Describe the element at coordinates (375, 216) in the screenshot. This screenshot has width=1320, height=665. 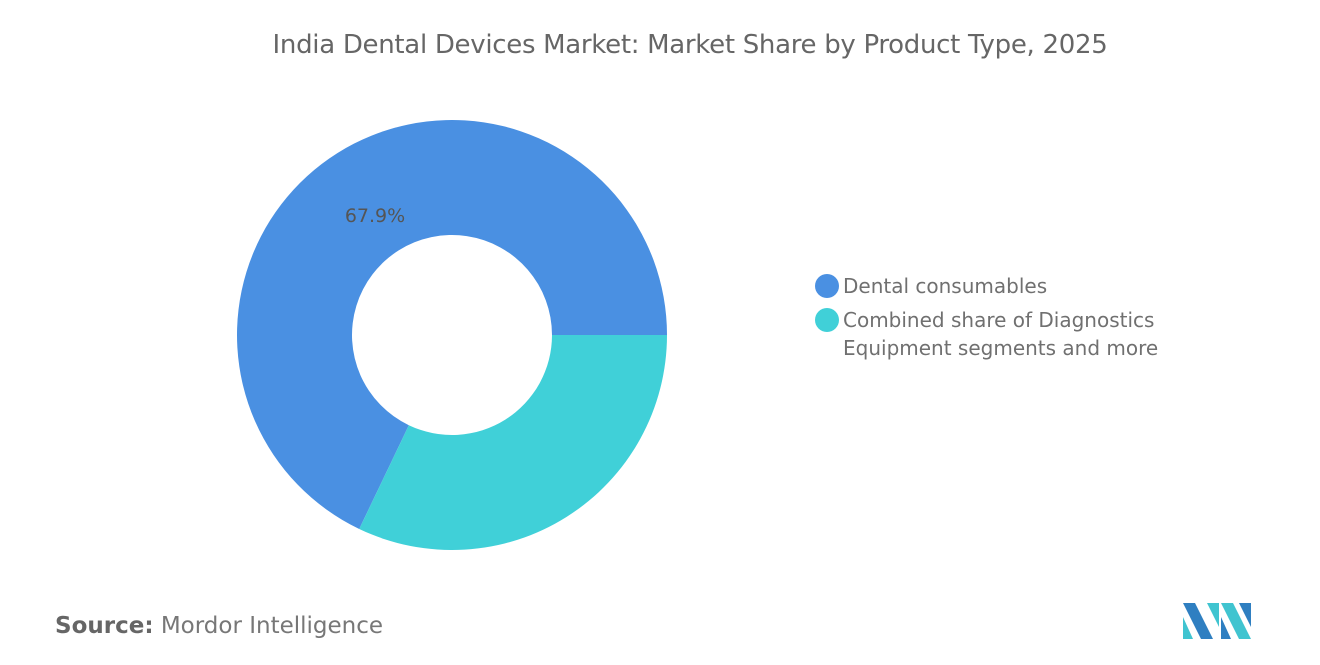
I see `data-label: 67.9%` at that location.